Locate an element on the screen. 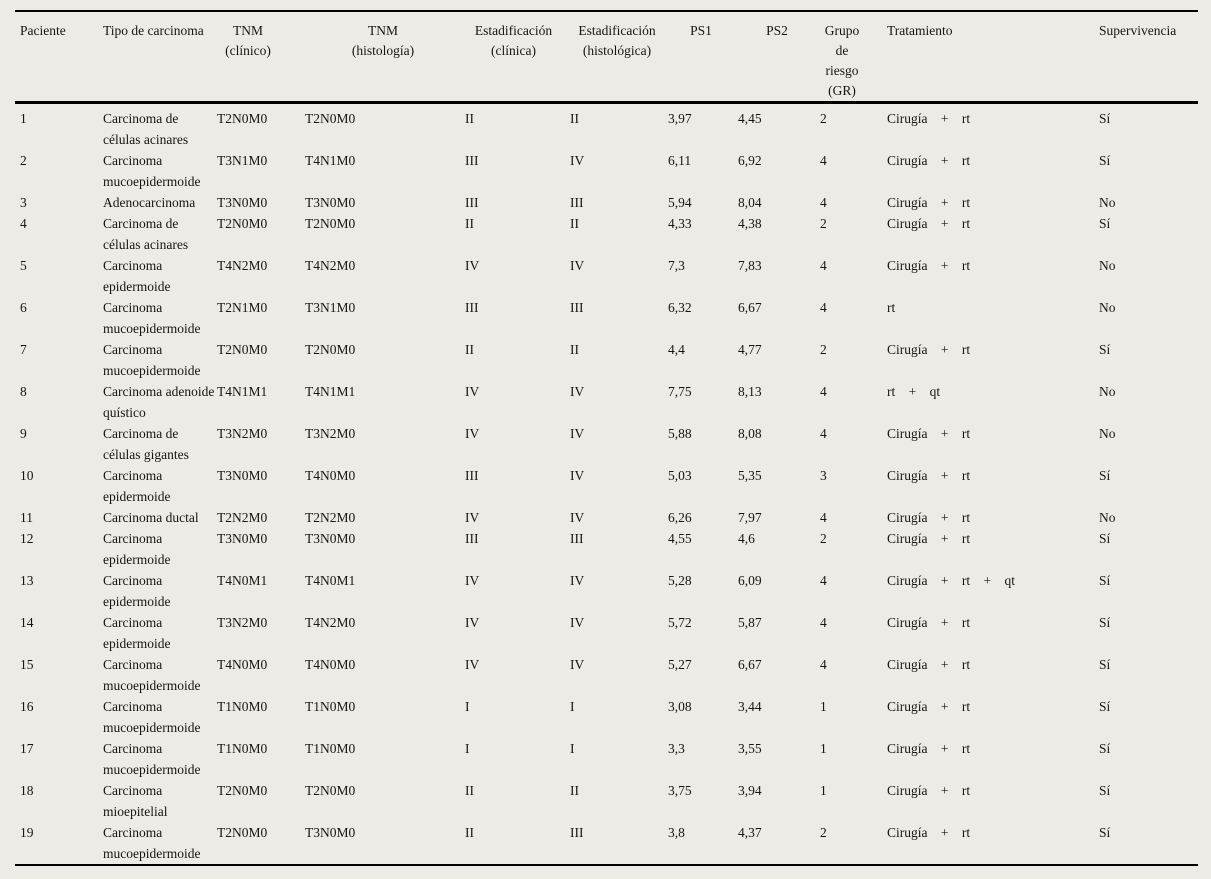 Image resolution: width=1211 pixels, height=879 pixels. cell-tnm-histologia: T3N1M0 is located at coordinates (330, 307).